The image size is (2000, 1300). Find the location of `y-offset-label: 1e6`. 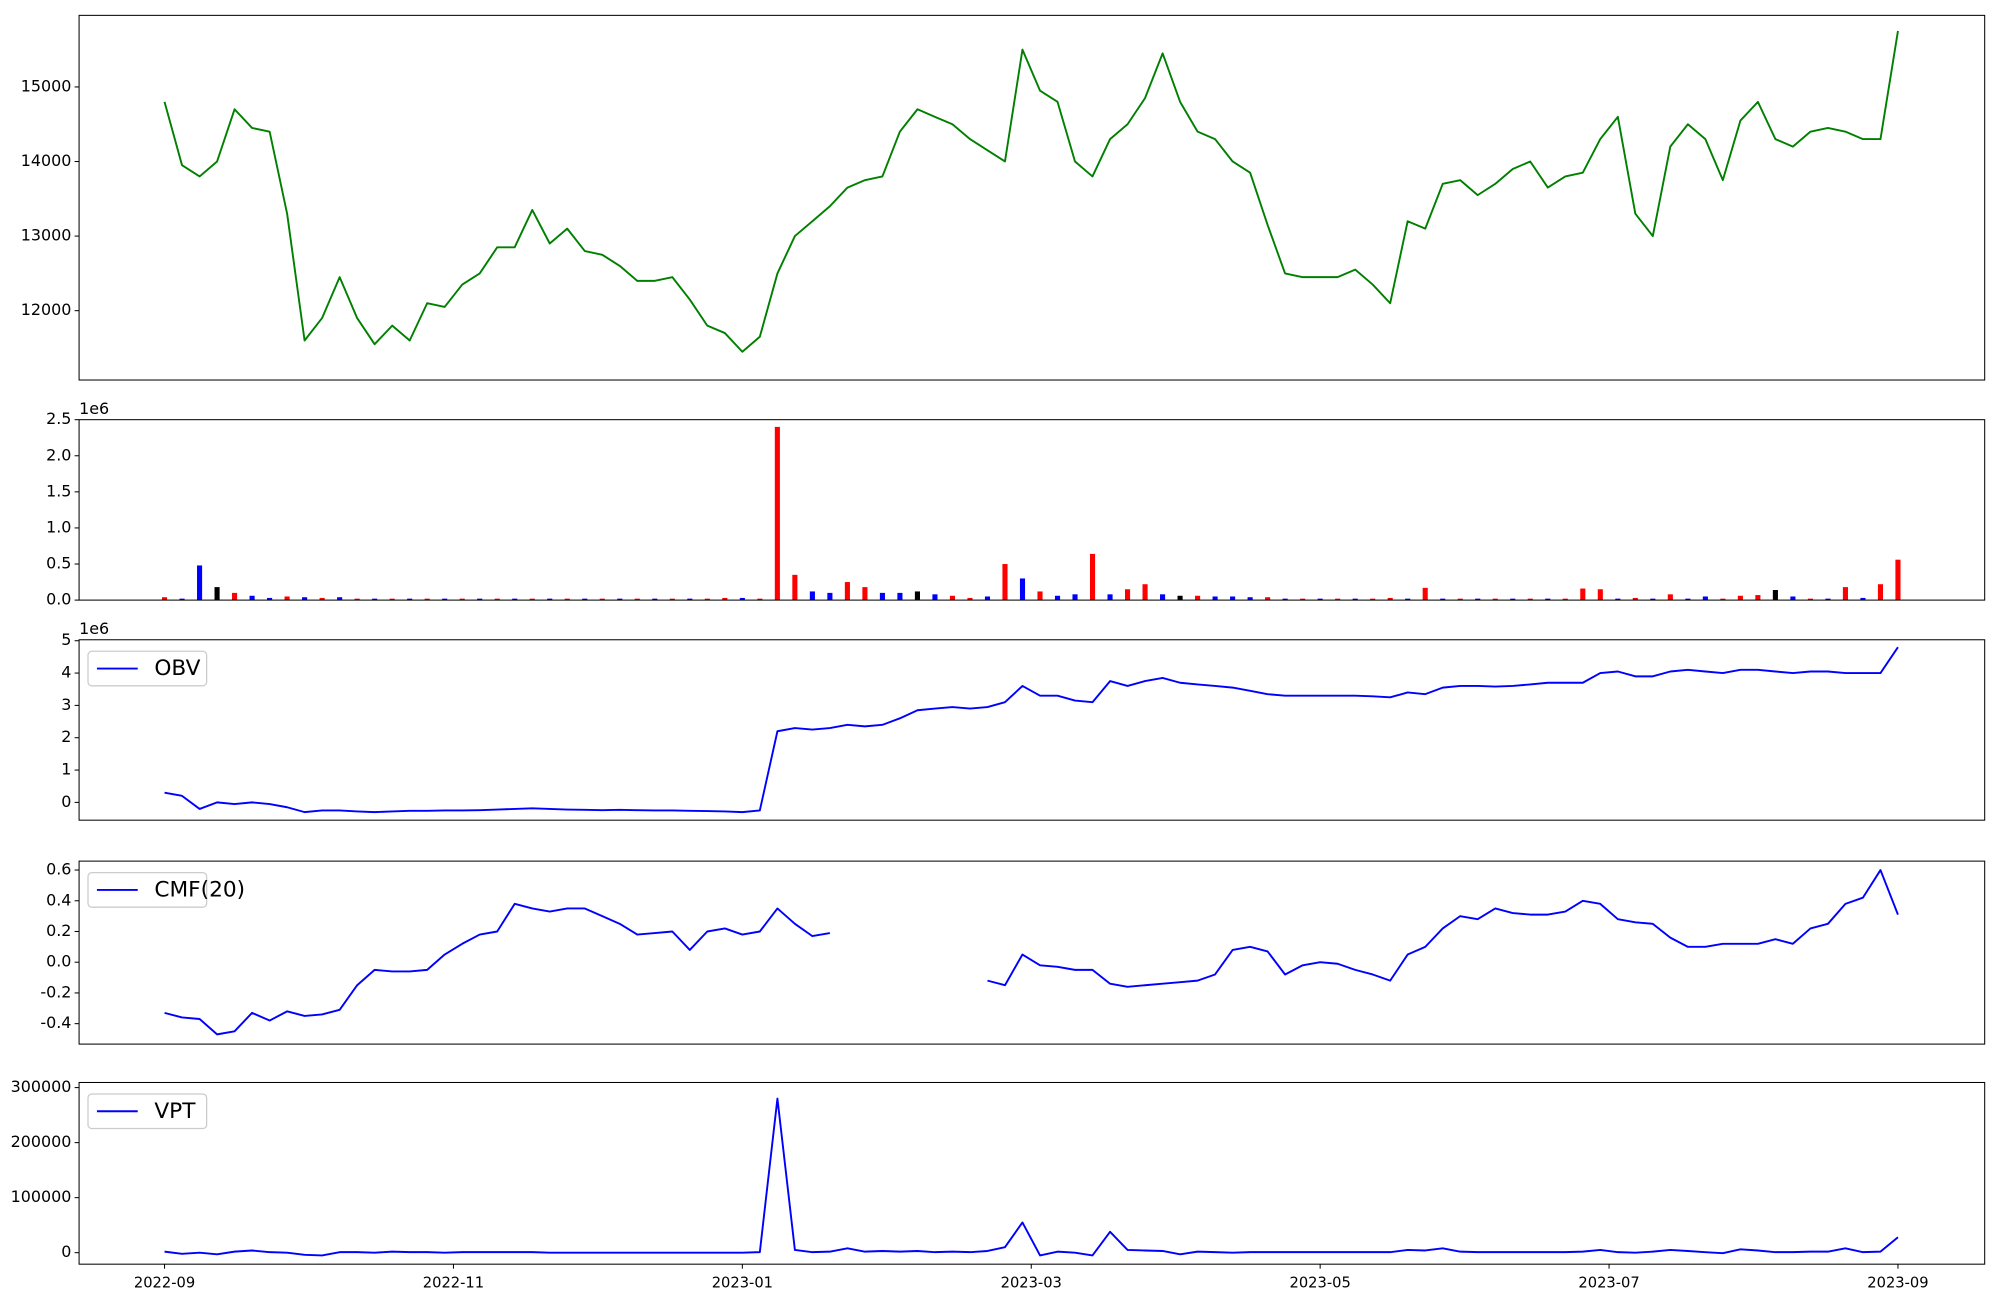

y-offset-label: 1e6 is located at coordinates (94, 628).